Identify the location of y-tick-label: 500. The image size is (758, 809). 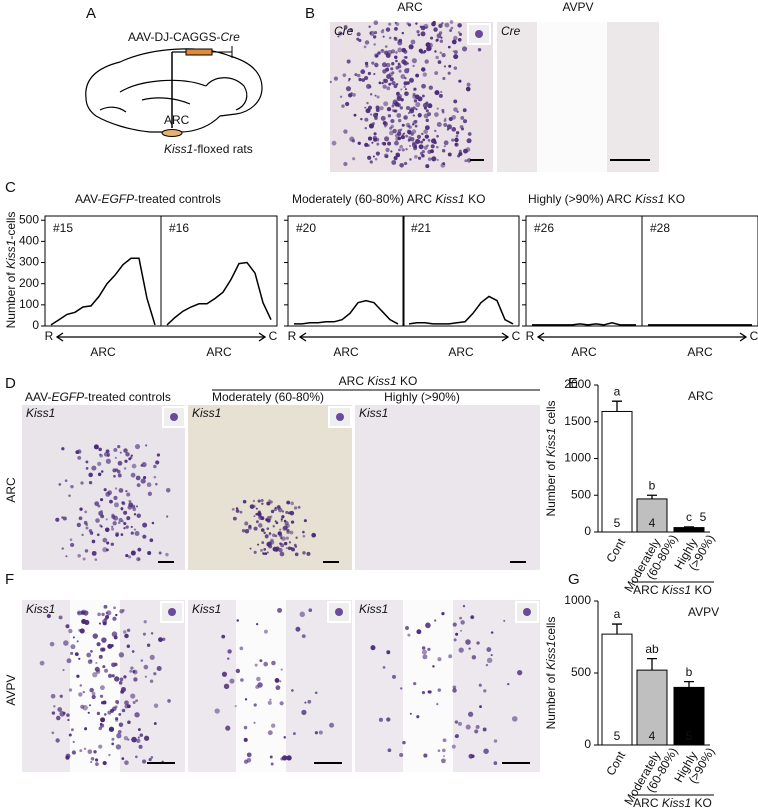
(29, 219).